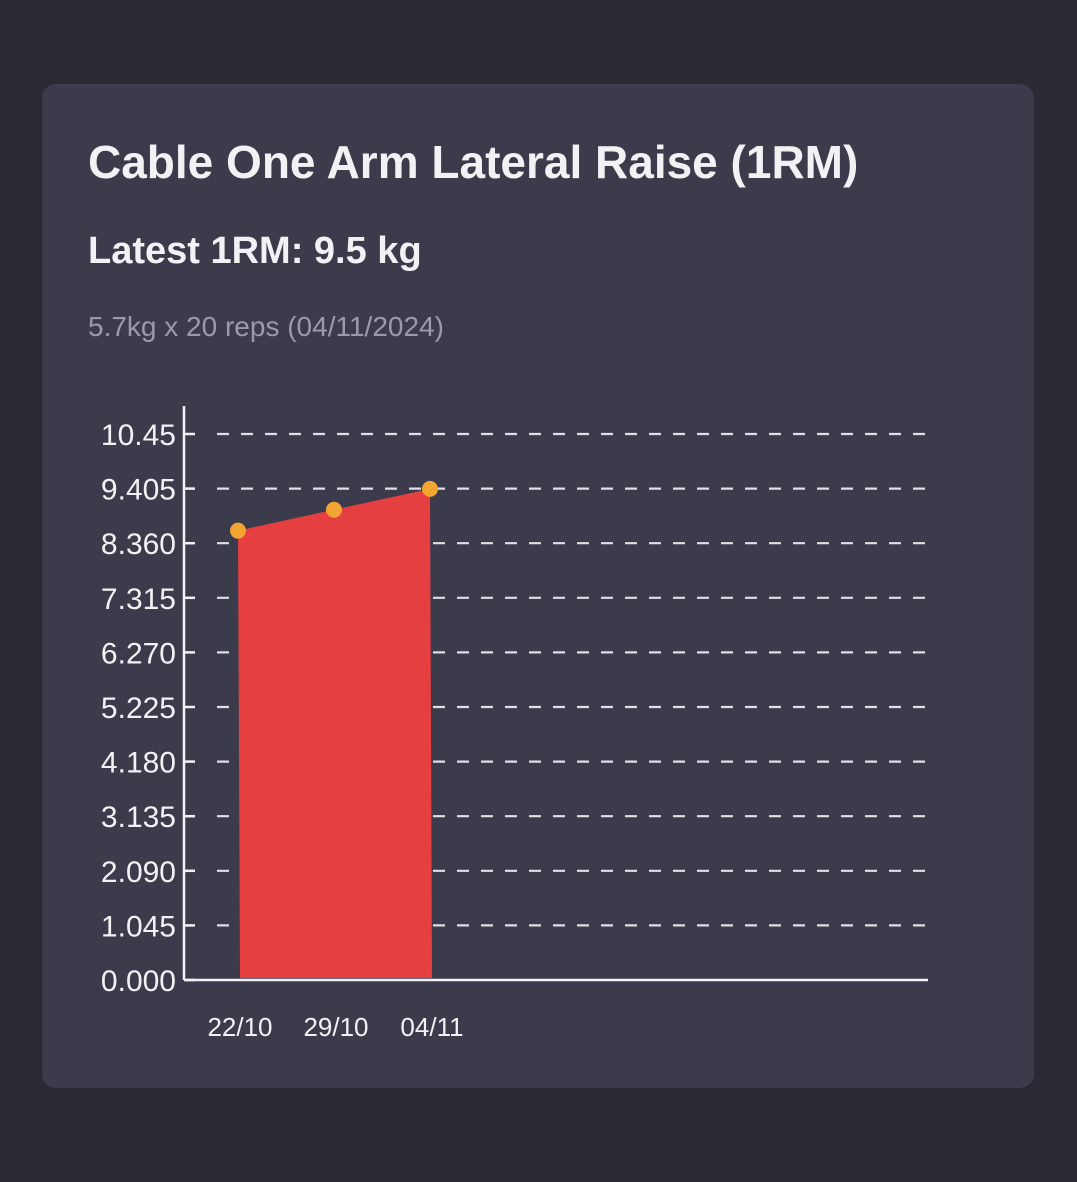  Describe the element at coordinates (138, 544) in the screenshot. I see `y-tick-label: 8.360` at that location.